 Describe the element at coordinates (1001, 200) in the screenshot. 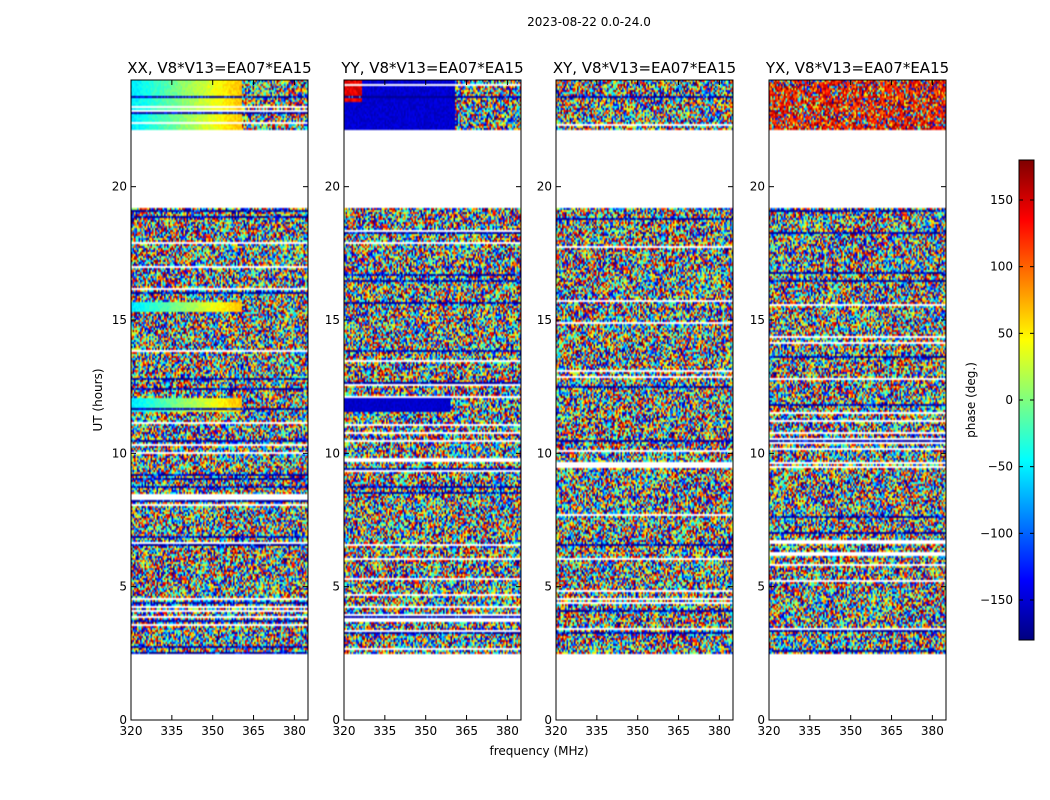

I see `colorbar-tick-label: 150` at that location.